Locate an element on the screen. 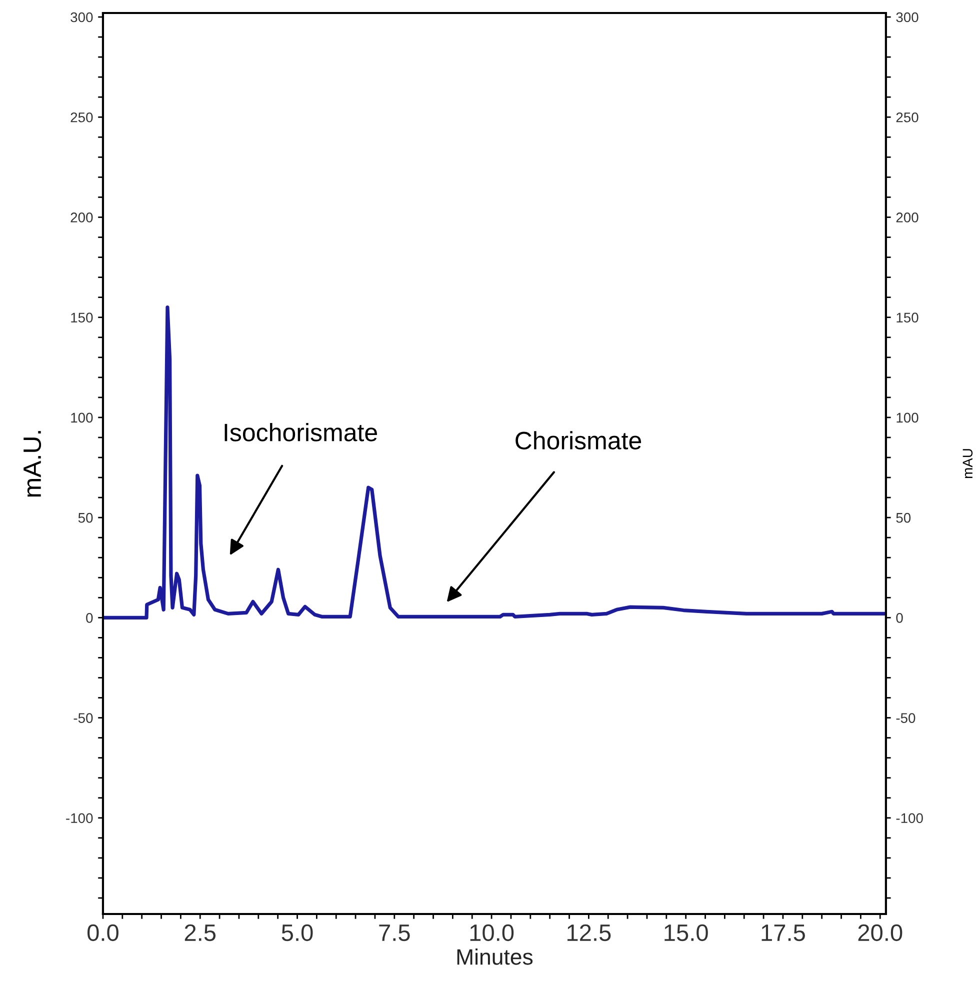  y2-tick-label: 0 is located at coordinates (899, 618).